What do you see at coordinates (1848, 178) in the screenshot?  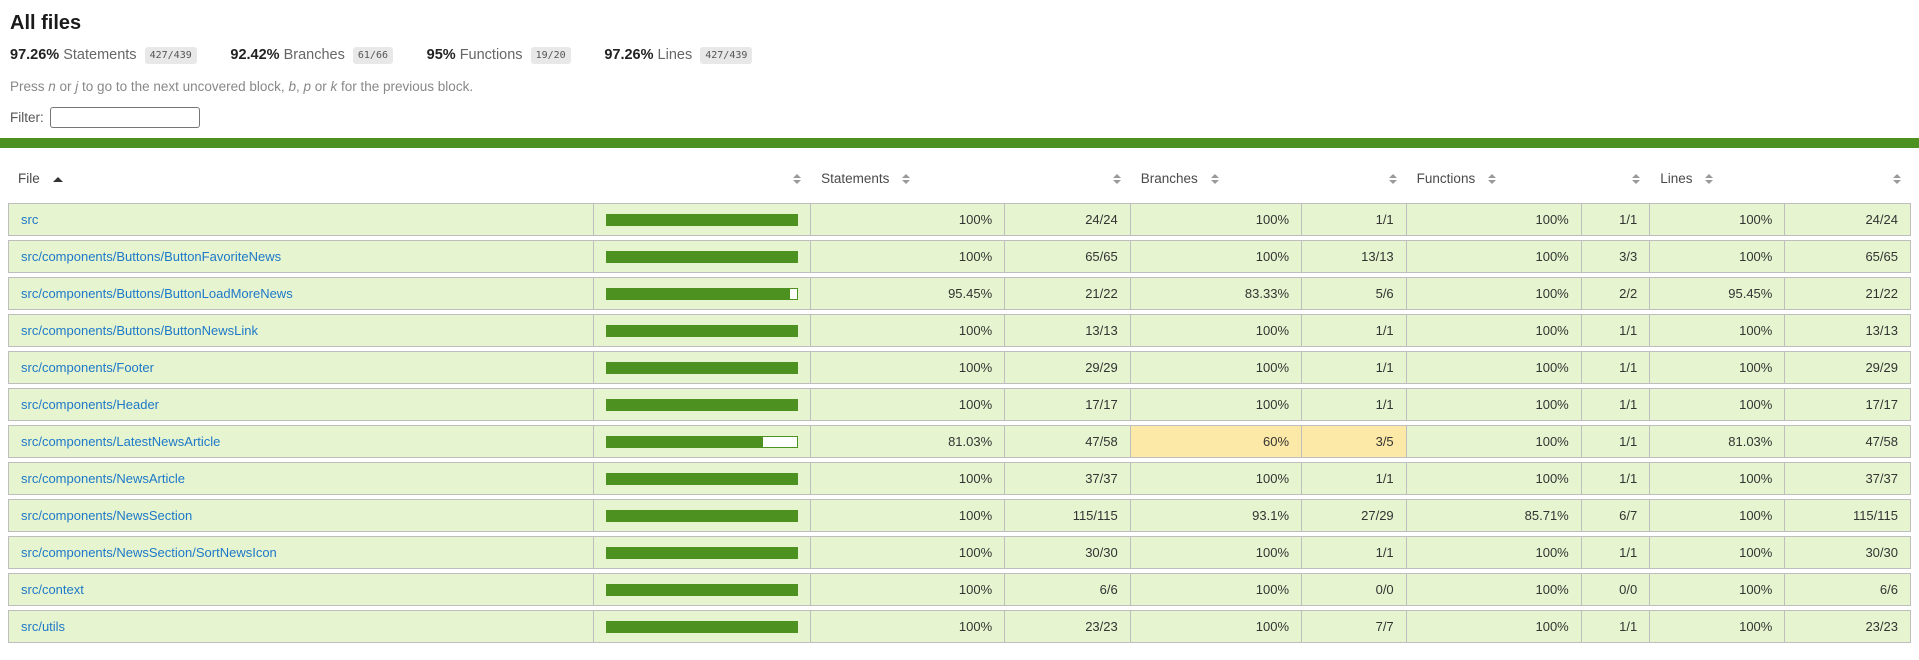 I see `column-header-lines-raw` at bounding box center [1848, 178].